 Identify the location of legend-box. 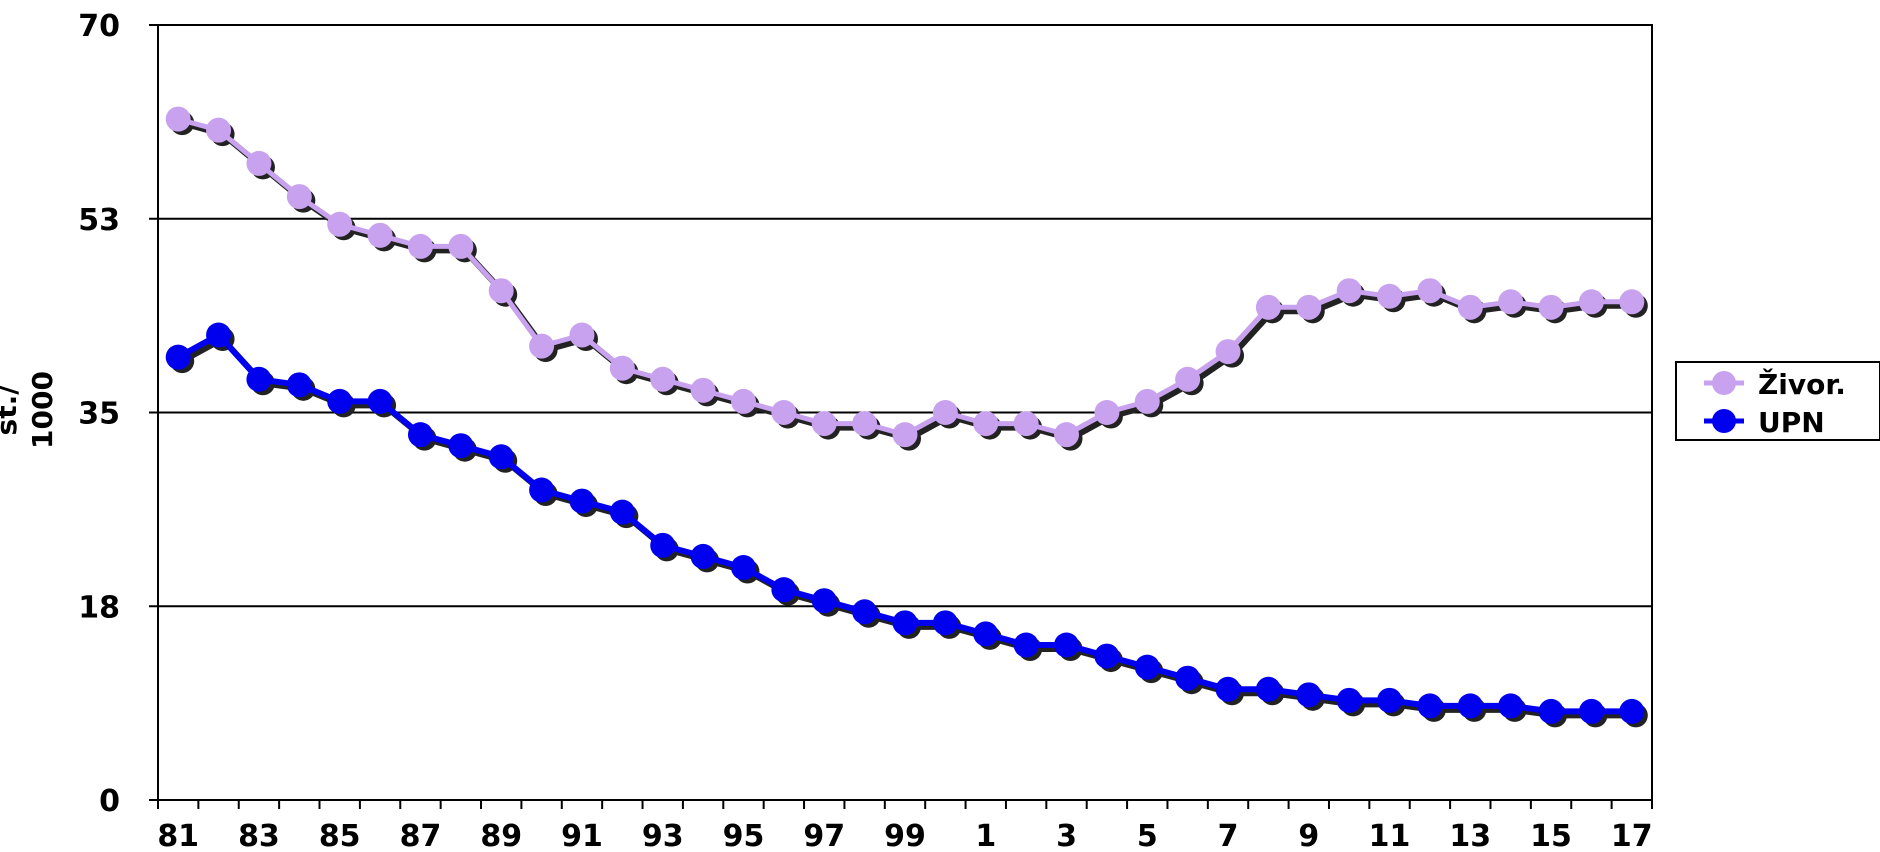
(1777, 401).